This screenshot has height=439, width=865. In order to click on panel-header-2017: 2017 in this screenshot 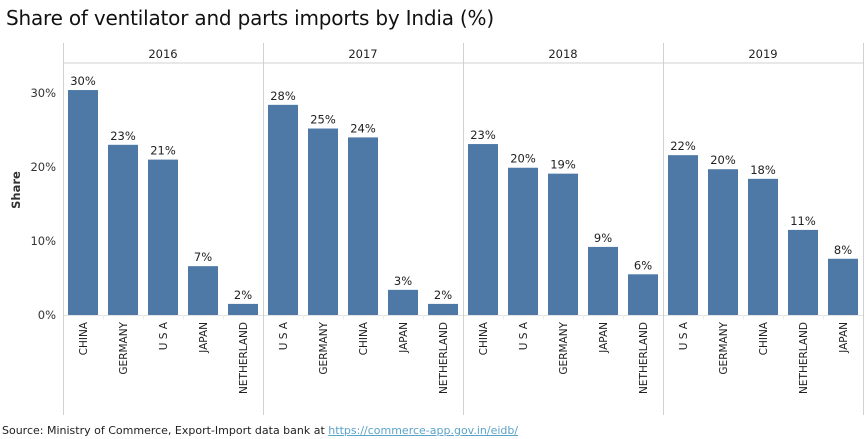, I will do `click(362, 54)`.